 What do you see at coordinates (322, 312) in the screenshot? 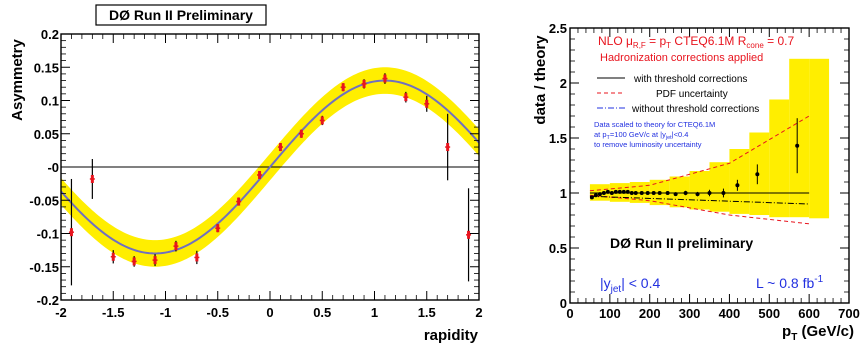
I see `x-tick-label: 0.5` at bounding box center [322, 312].